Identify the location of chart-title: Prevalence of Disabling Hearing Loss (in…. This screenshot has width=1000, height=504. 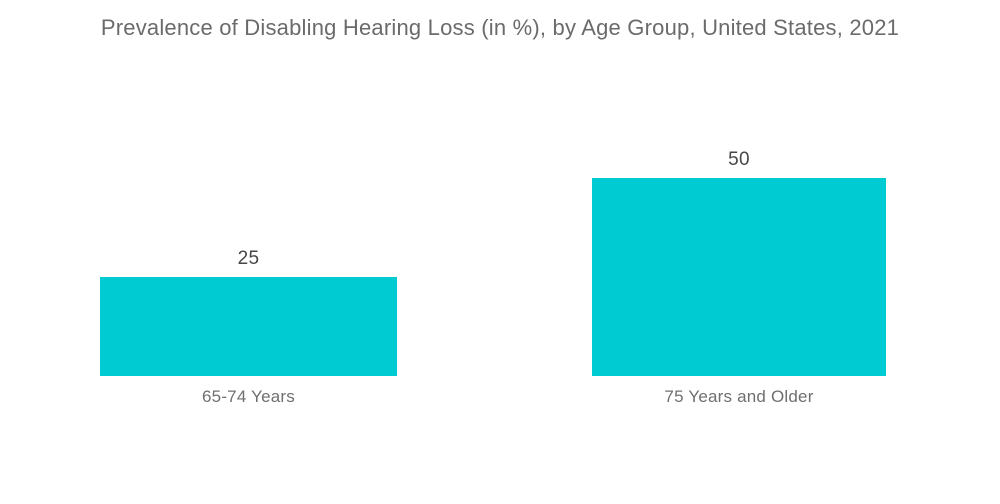
(500, 27).